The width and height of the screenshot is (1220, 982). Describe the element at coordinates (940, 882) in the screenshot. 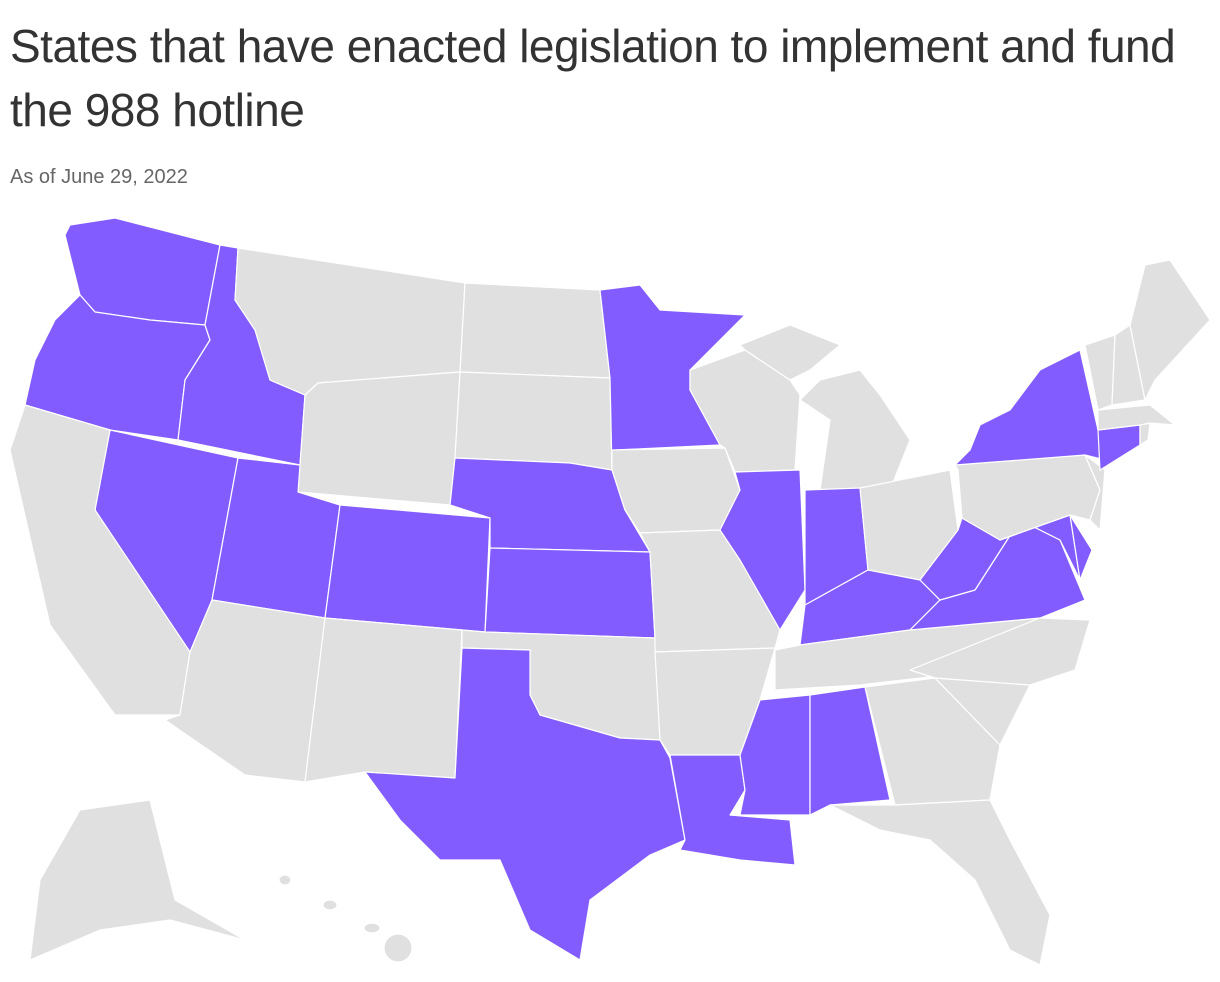

I see `state-fl` at that location.